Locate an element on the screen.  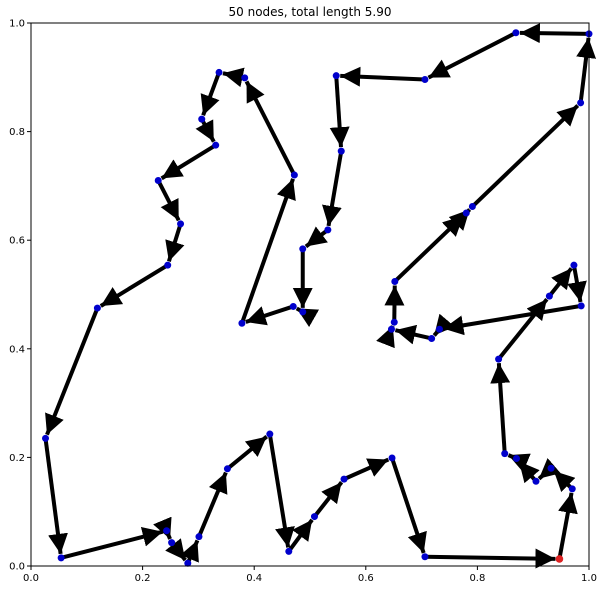
y-tick-label: 0.0 is located at coordinates (17, 567).